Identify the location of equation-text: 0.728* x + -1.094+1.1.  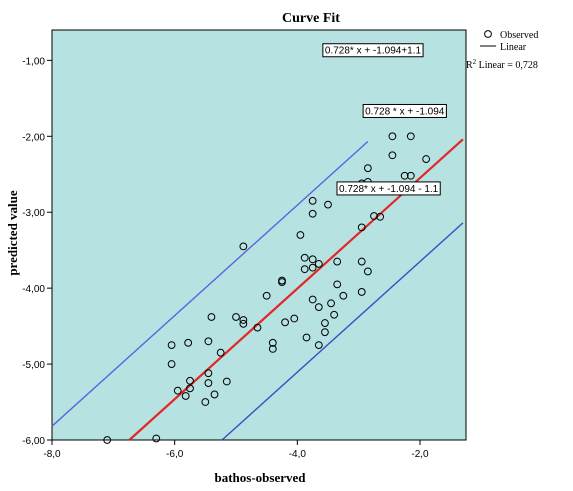
(373, 51).